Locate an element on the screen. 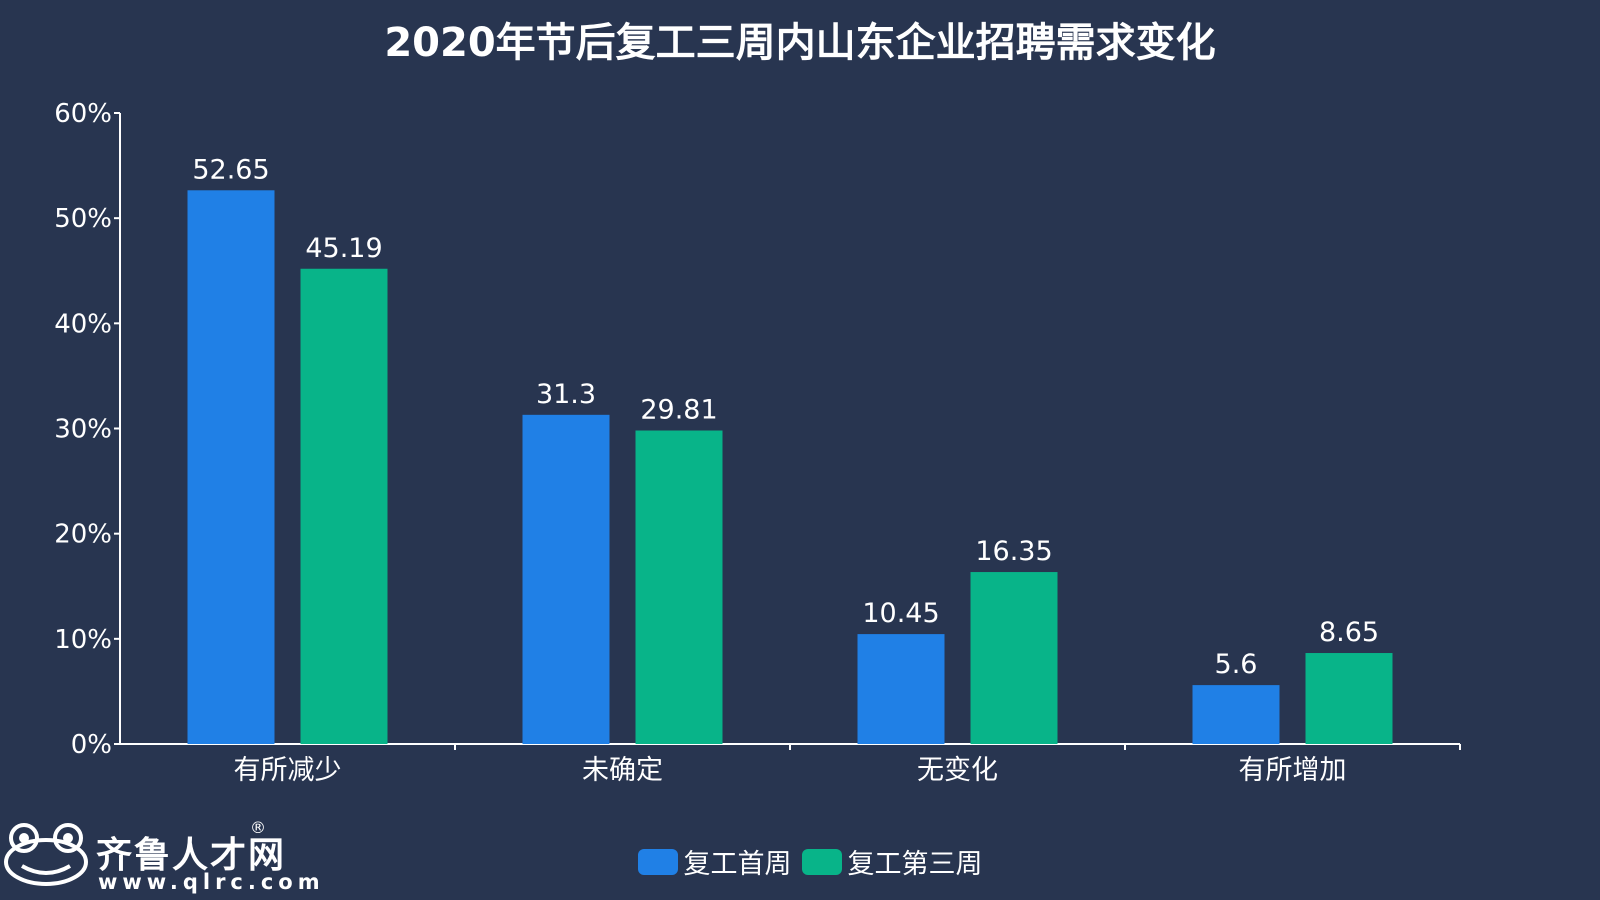  y-tick-label: 60% is located at coordinates (83, 114).